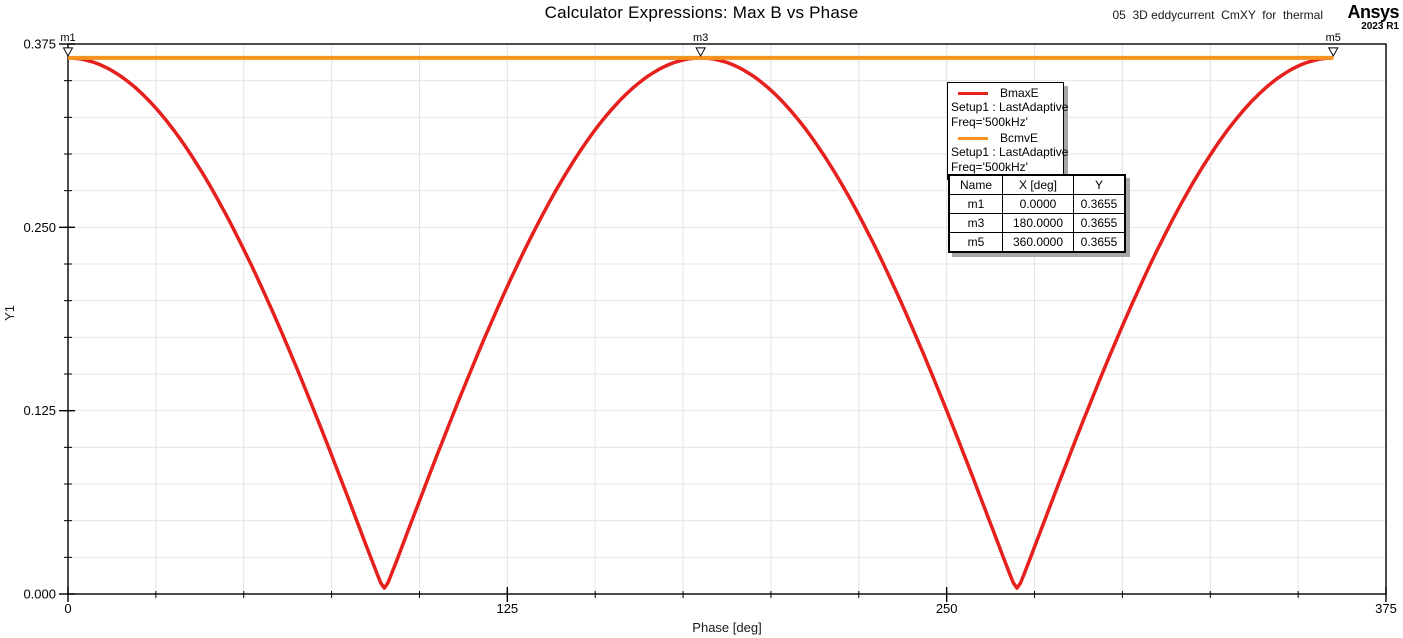 The width and height of the screenshot is (1403, 638). I want to click on table-cell: 360.0000, so click(1038, 242).